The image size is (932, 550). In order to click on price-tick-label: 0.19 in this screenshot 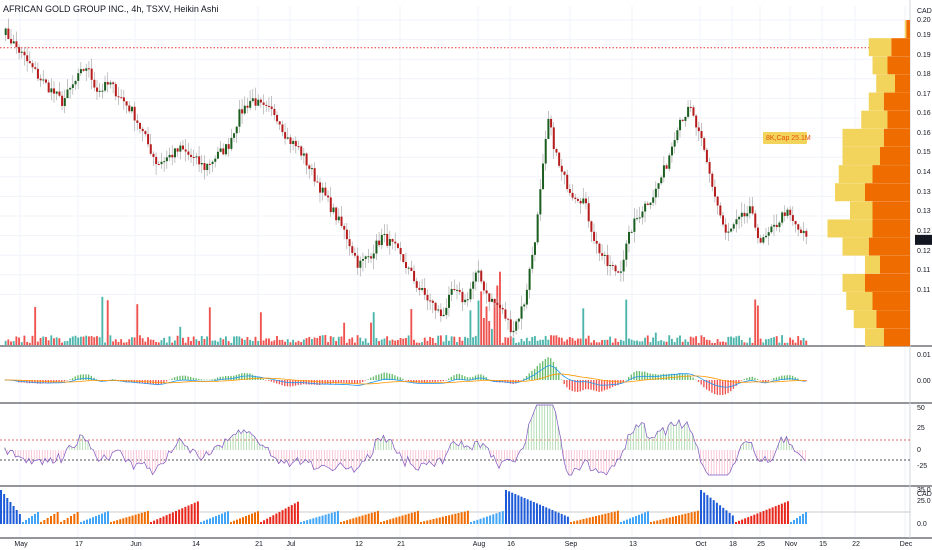, I will do `click(924, 35)`.